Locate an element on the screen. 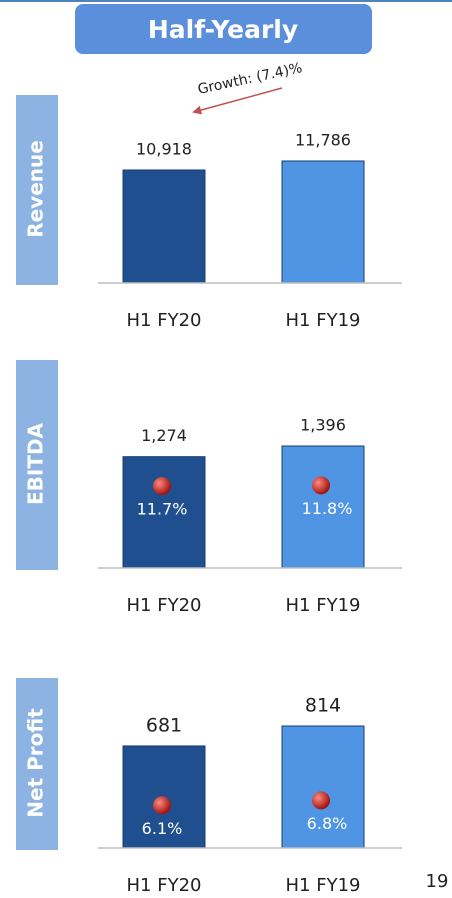 This screenshot has height=898, width=452. header: Half-Yearly is located at coordinates (223, 29).